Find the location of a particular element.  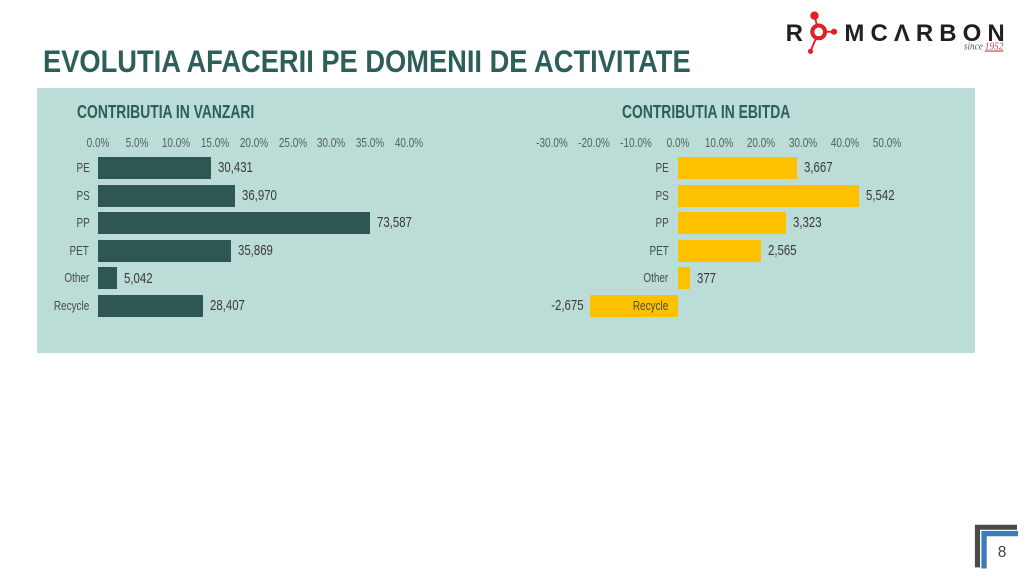

svg-text: MCΛRBON is located at coordinates (927, 33).